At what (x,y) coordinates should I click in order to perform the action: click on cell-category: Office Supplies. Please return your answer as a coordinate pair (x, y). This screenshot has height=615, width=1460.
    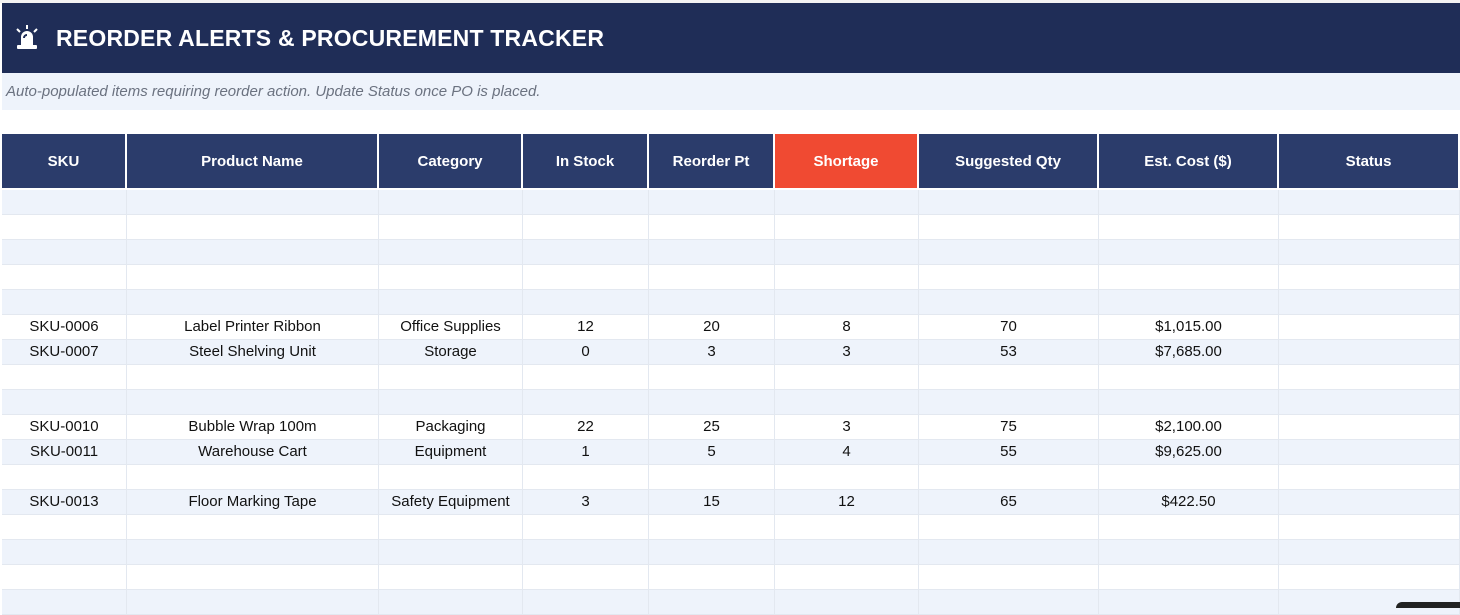
    Looking at the image, I should click on (451, 327).